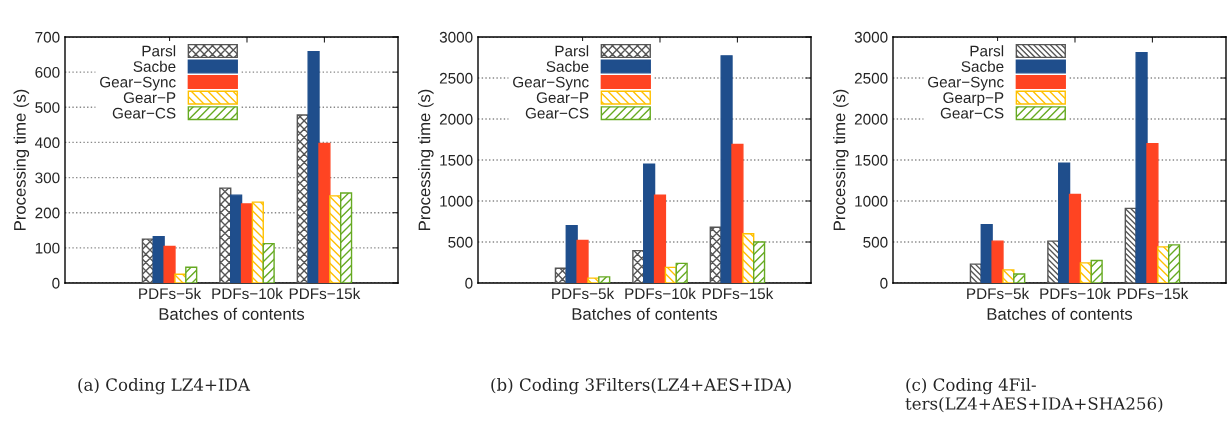 This screenshot has height=422, width=1229. Describe the element at coordinates (47, 248) in the screenshot. I see `y-tick-label: 100` at that location.